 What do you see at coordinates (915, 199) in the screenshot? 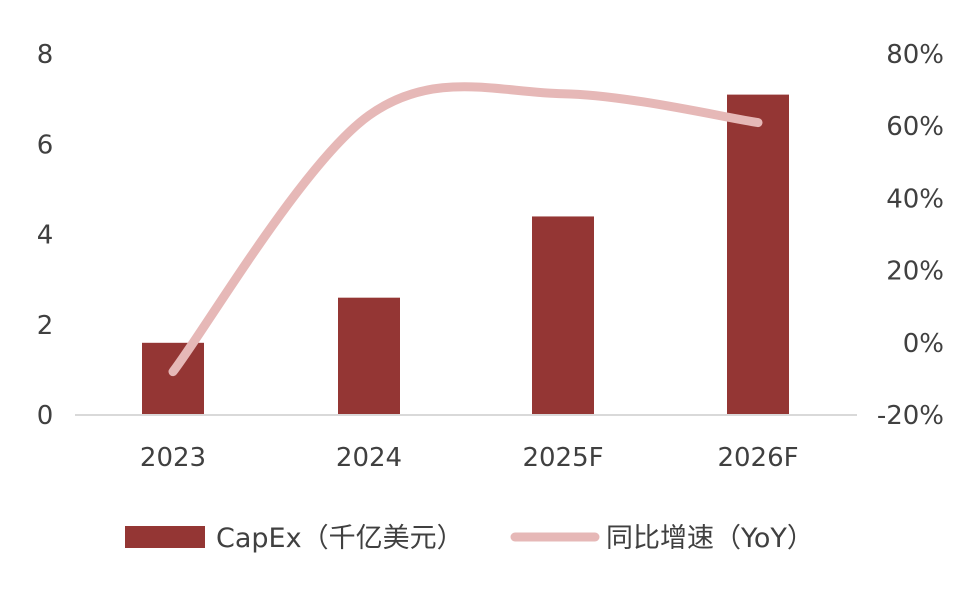
I see `right-tick-label: 40%` at bounding box center [915, 199].